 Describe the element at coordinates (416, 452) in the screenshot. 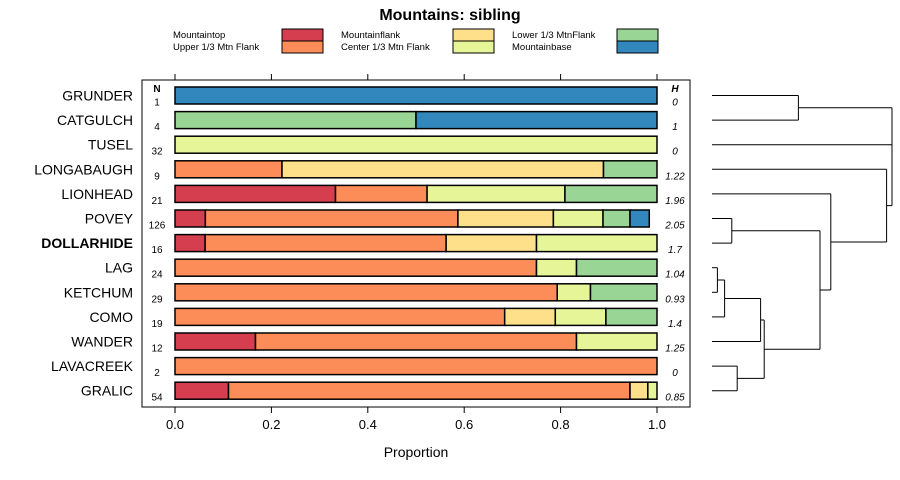

I see `x-axis-title: Proportion` at that location.